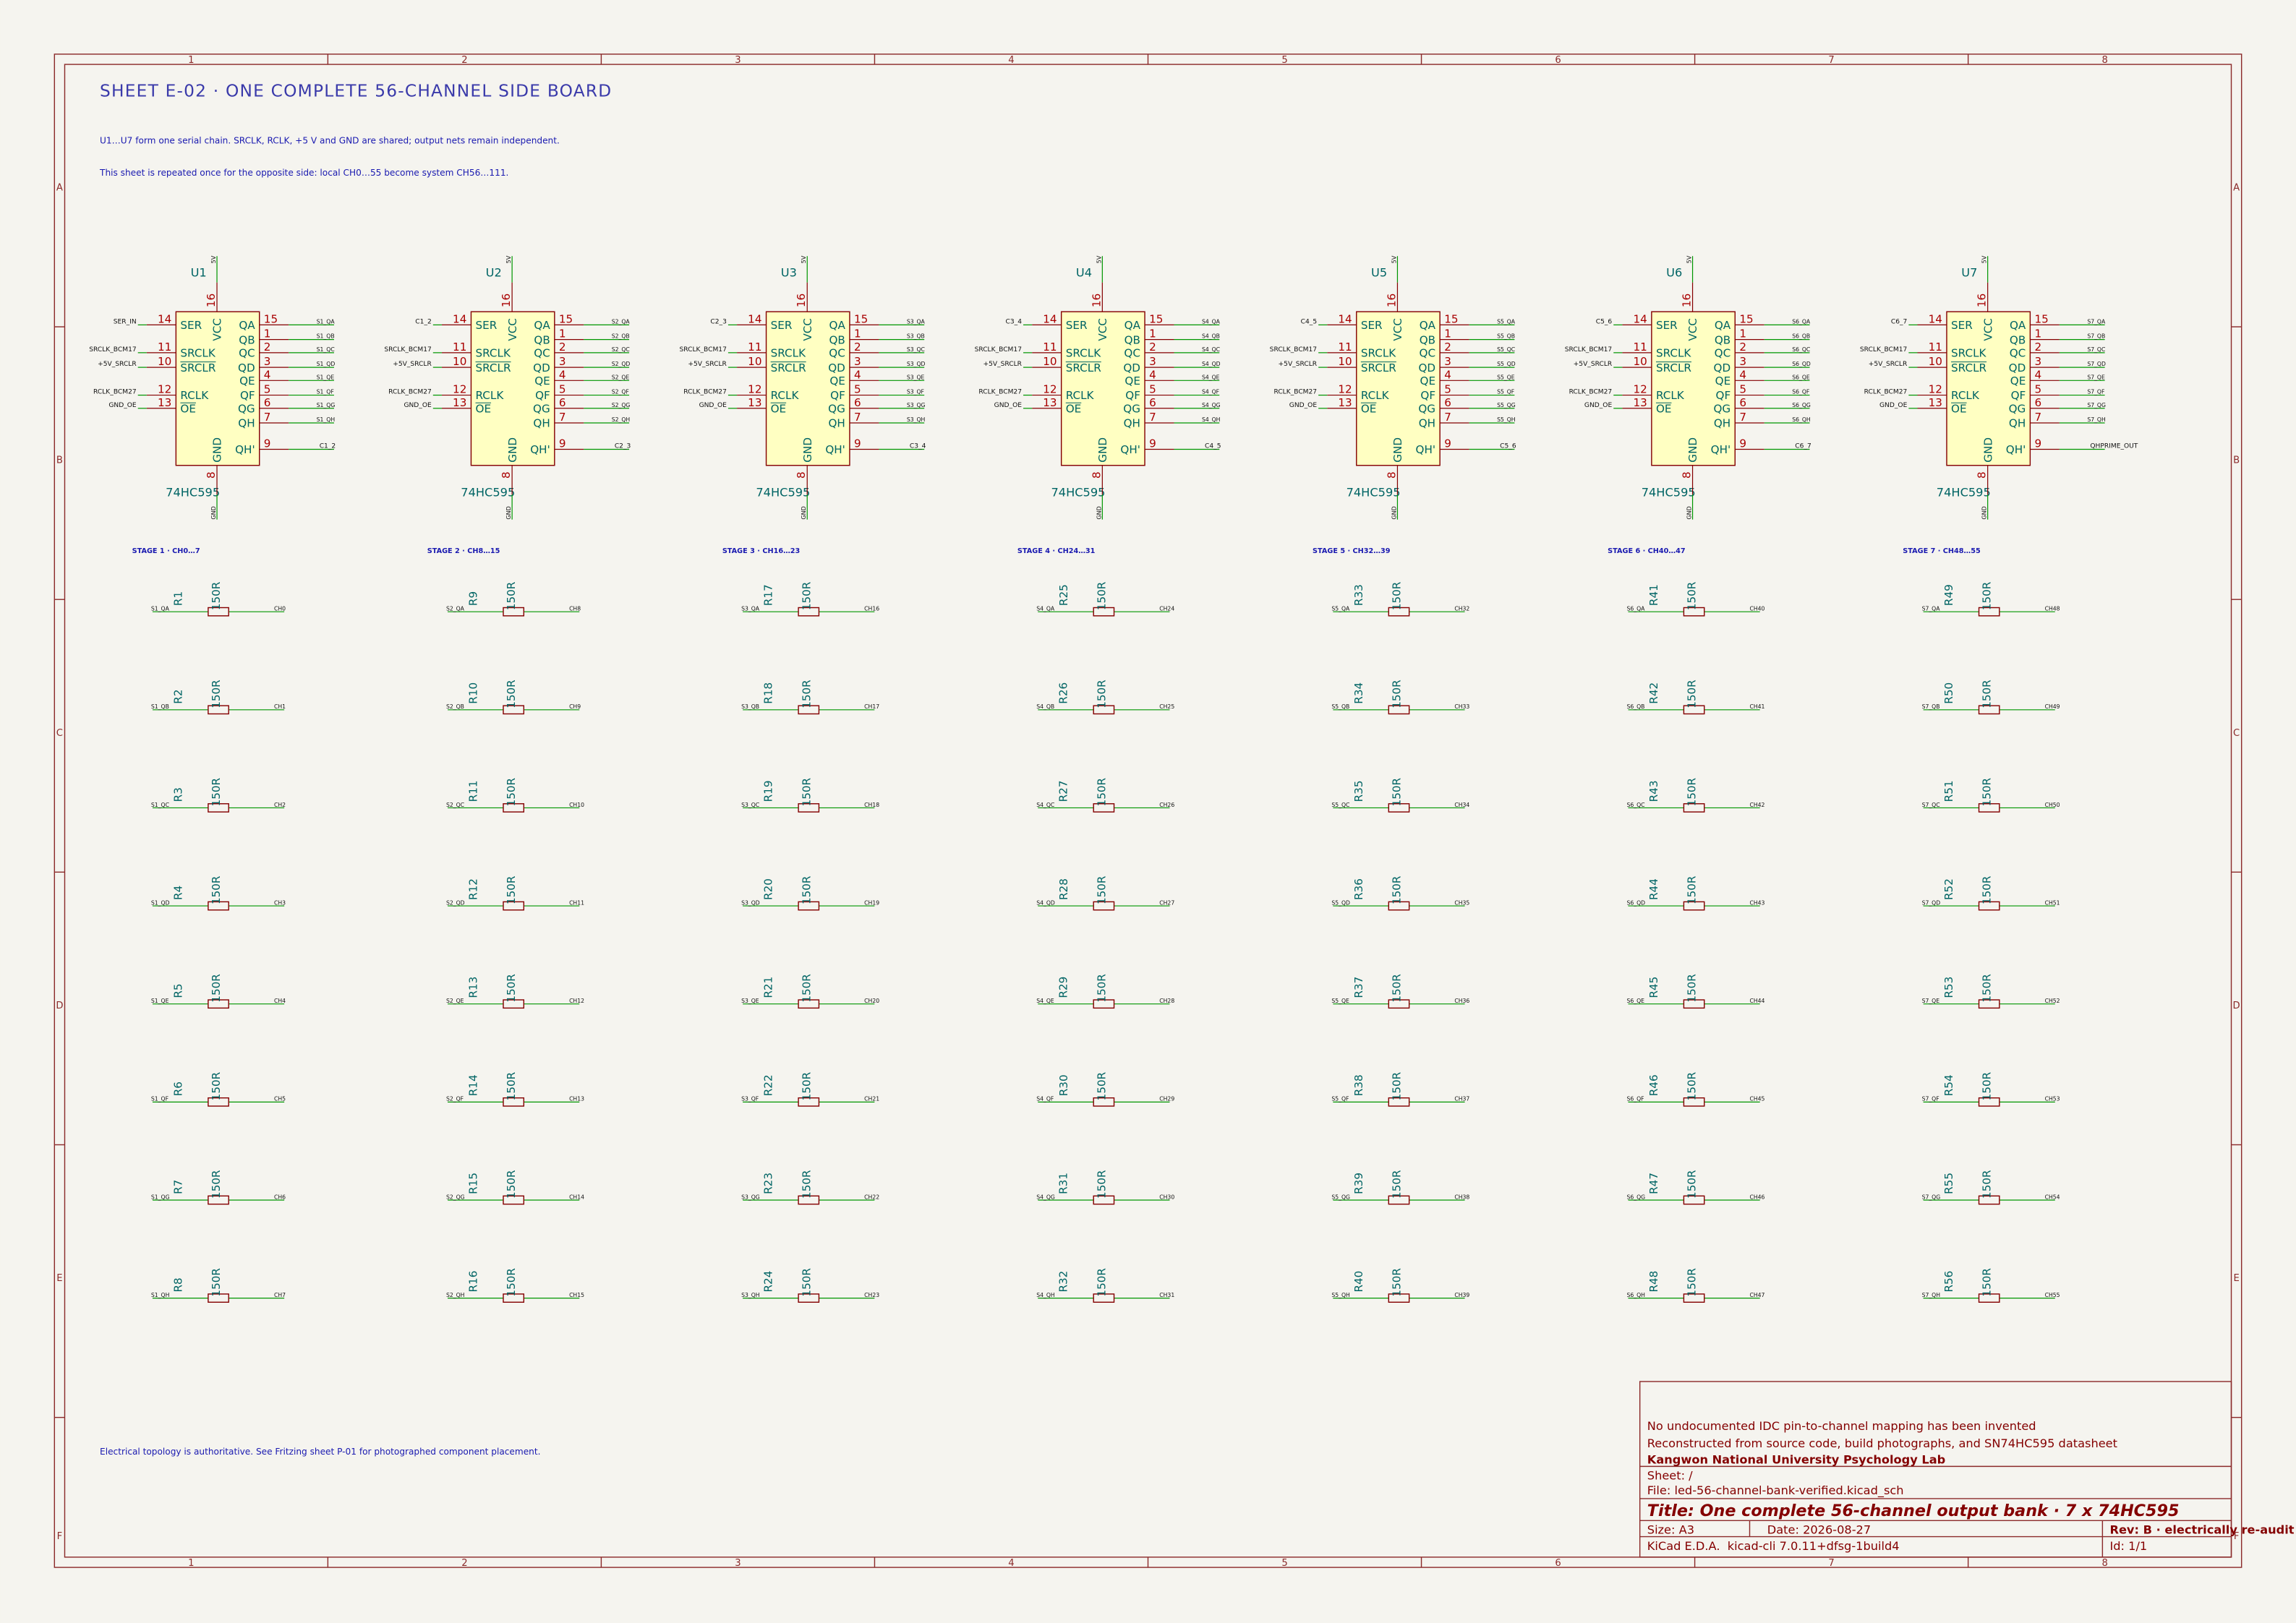 The image size is (2296, 1623). I want to click on pin-name: VCC, so click(217, 329).